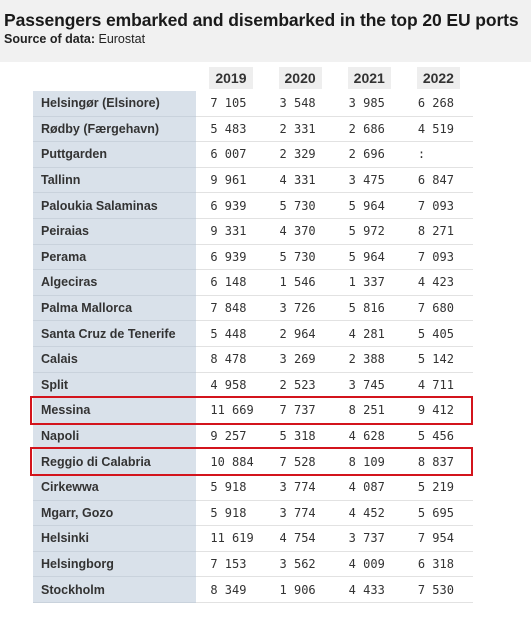 This screenshot has height=629, width=531. Describe the element at coordinates (369, 154) in the screenshot. I see `value-cell: 2 696` at that location.